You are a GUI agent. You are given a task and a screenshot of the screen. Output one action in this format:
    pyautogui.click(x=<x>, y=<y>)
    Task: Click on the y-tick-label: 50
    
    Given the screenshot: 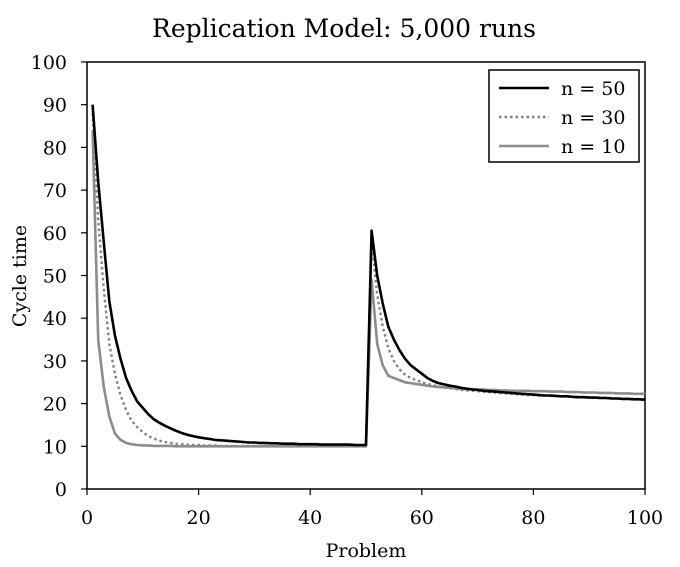 What is the action you would take?
    pyautogui.click(x=55, y=277)
    